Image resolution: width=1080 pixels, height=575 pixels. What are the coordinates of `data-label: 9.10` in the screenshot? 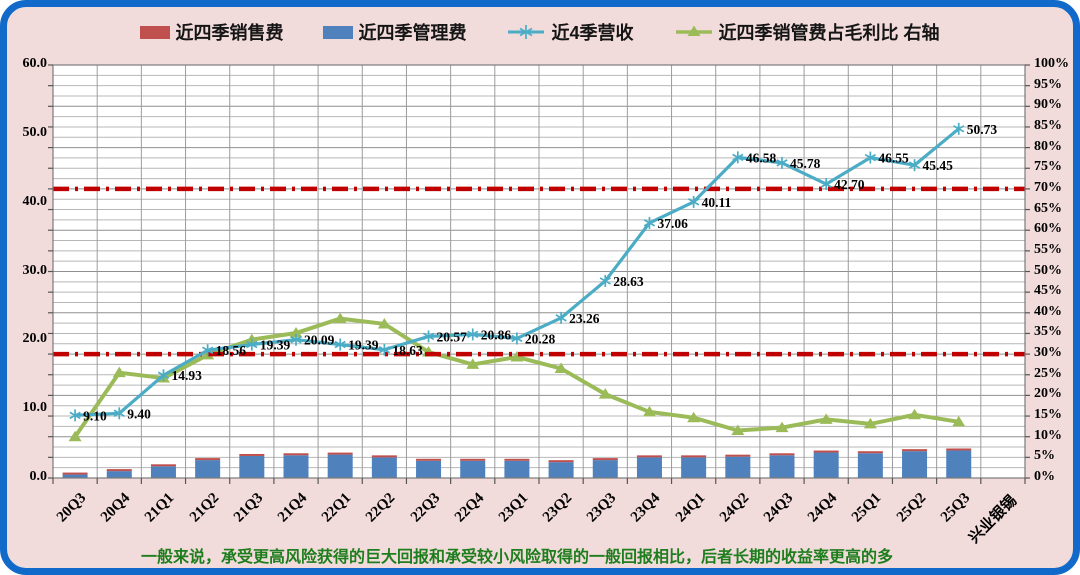 It's located at (95, 415).